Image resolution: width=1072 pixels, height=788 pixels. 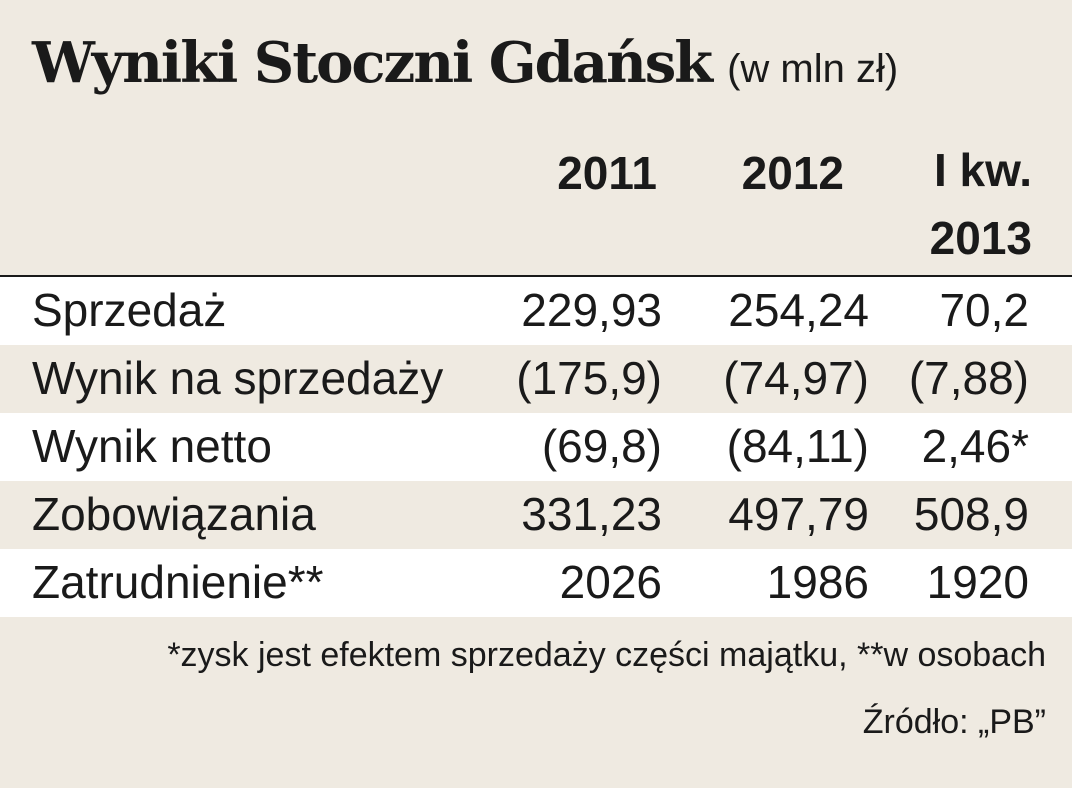 I want to click on column-header-2012: 2012, so click(x=792, y=173).